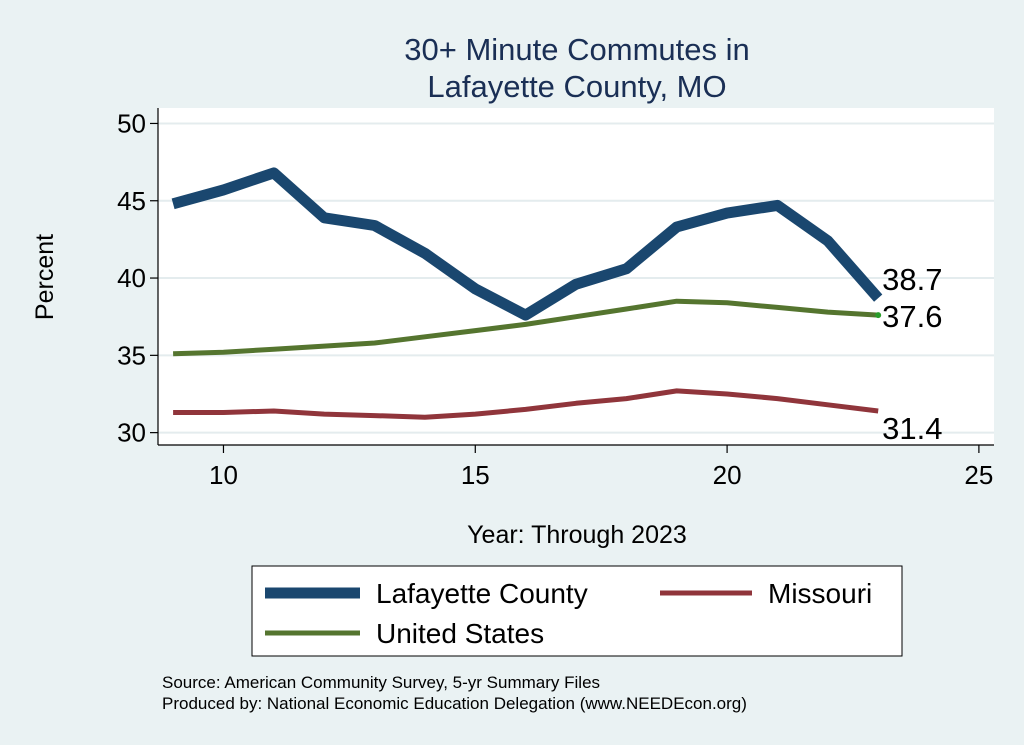  I want to click on x-tick-label: 15, so click(475, 475).